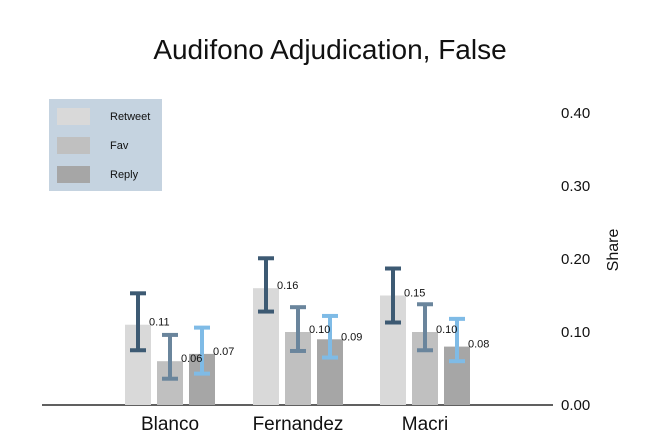 The image size is (660, 445). What do you see at coordinates (478, 345) in the screenshot?
I see `data-label: 0.08` at bounding box center [478, 345].